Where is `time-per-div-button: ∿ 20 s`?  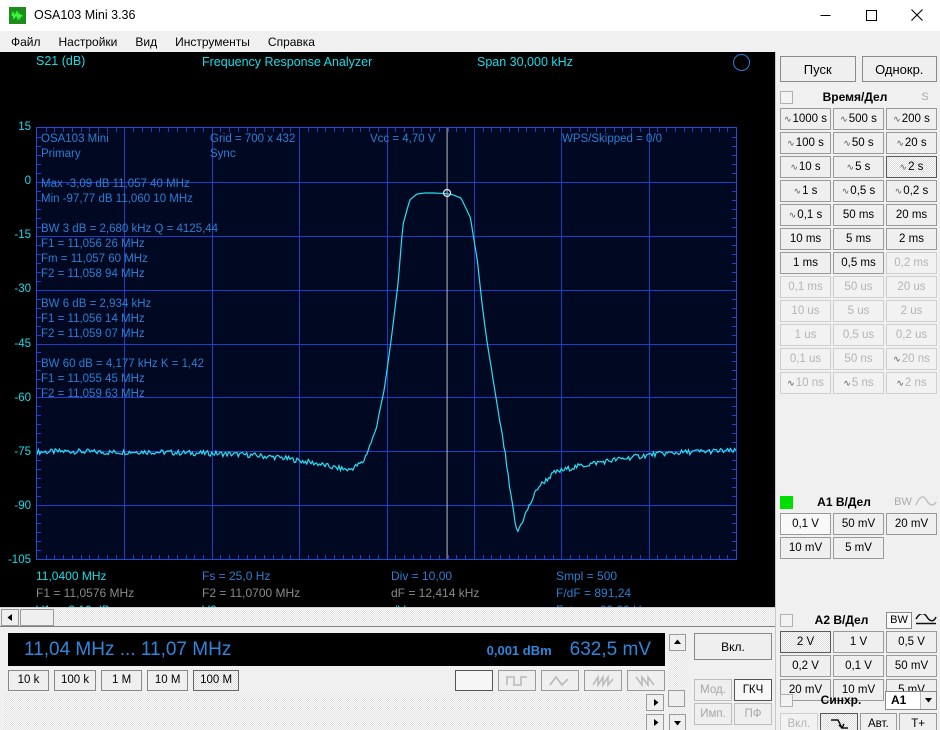 time-per-div-button: ∿ 20 s is located at coordinates (911, 143).